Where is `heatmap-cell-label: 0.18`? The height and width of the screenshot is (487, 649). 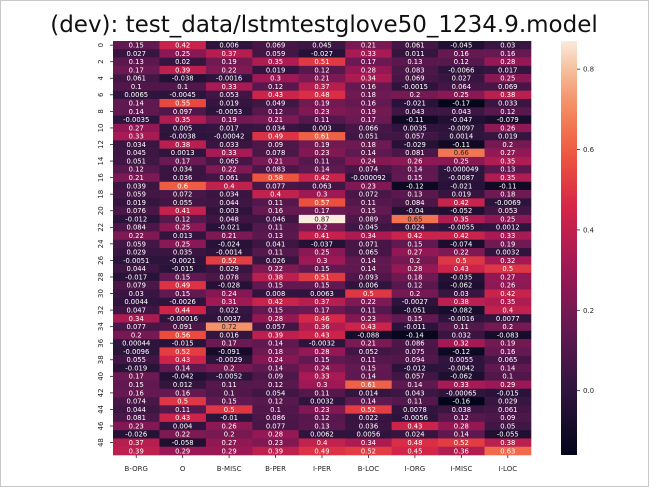
heatmap-cell-label: 0.18 is located at coordinates (368, 95).